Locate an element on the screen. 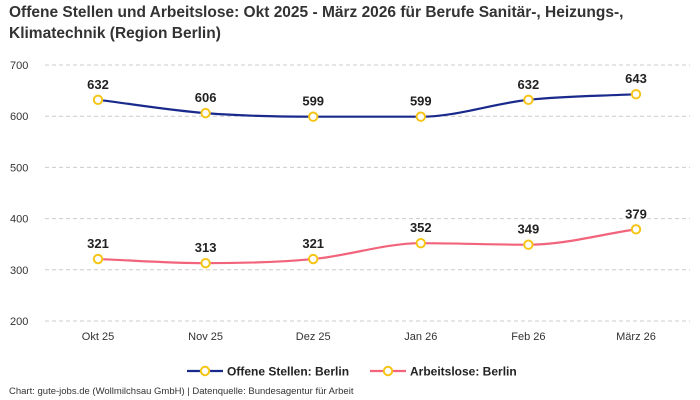 The width and height of the screenshot is (700, 400). y-tick-label: 700 is located at coordinates (19, 66).